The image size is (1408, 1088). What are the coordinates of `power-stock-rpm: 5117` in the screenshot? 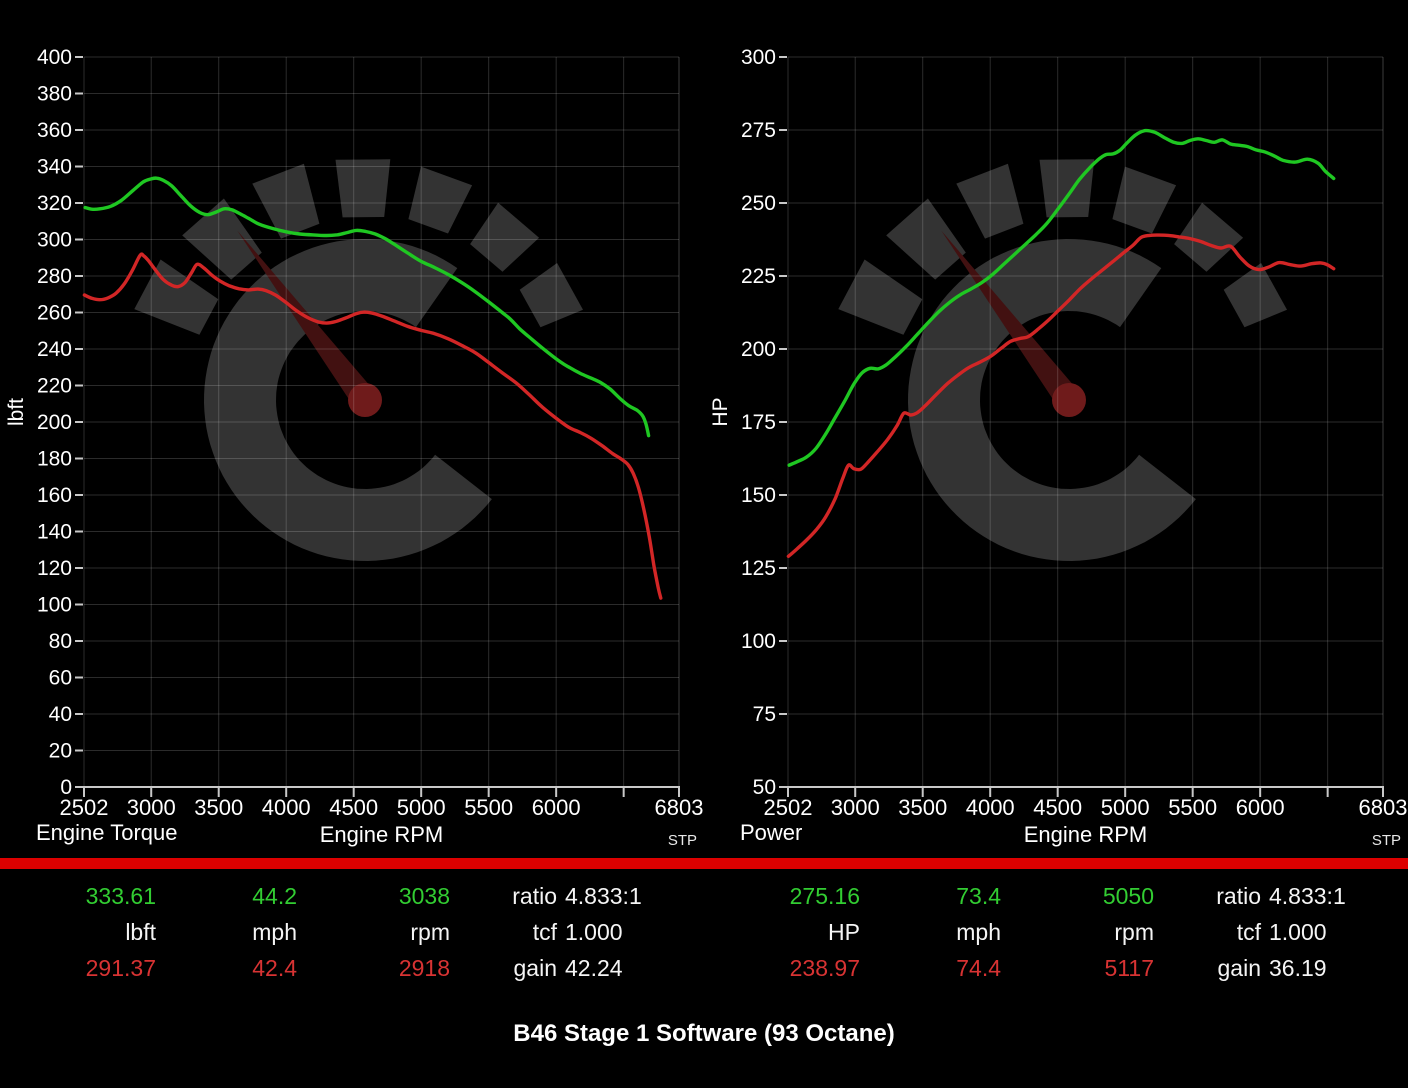 It's located at (1129, 968).